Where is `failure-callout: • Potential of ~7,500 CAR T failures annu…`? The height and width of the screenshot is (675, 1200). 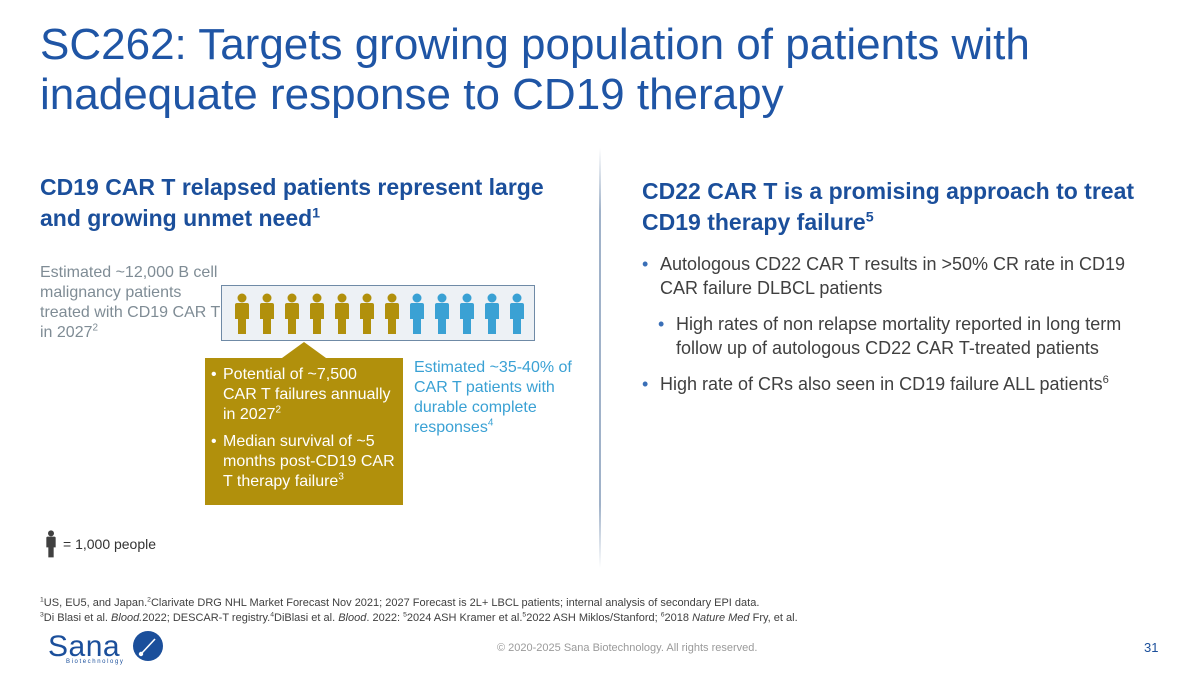 failure-callout: • Potential of ~7,500 CAR T failures annu… is located at coordinates (304, 431).